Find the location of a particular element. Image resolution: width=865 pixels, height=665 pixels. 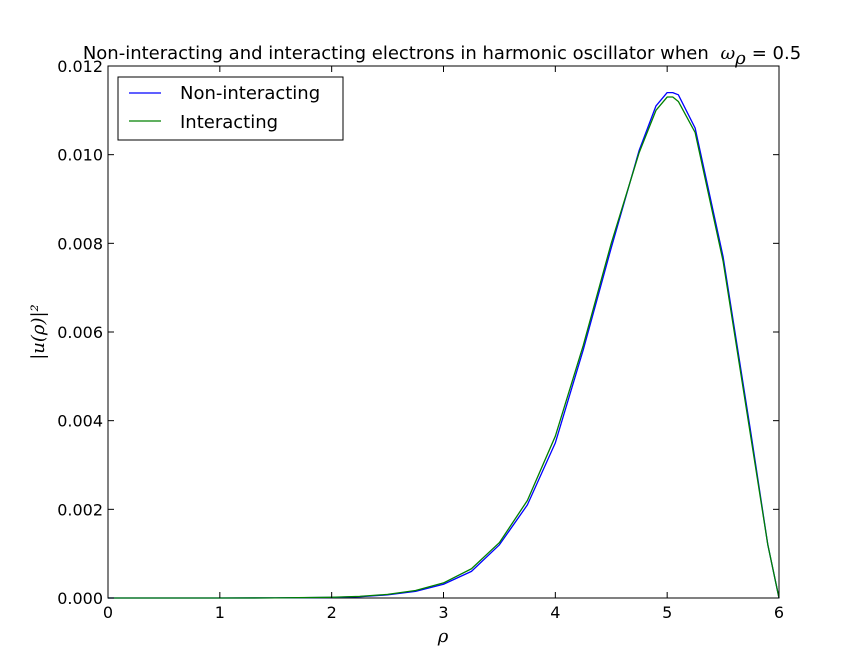

chart-title-omega: ω is located at coordinates (727, 53).